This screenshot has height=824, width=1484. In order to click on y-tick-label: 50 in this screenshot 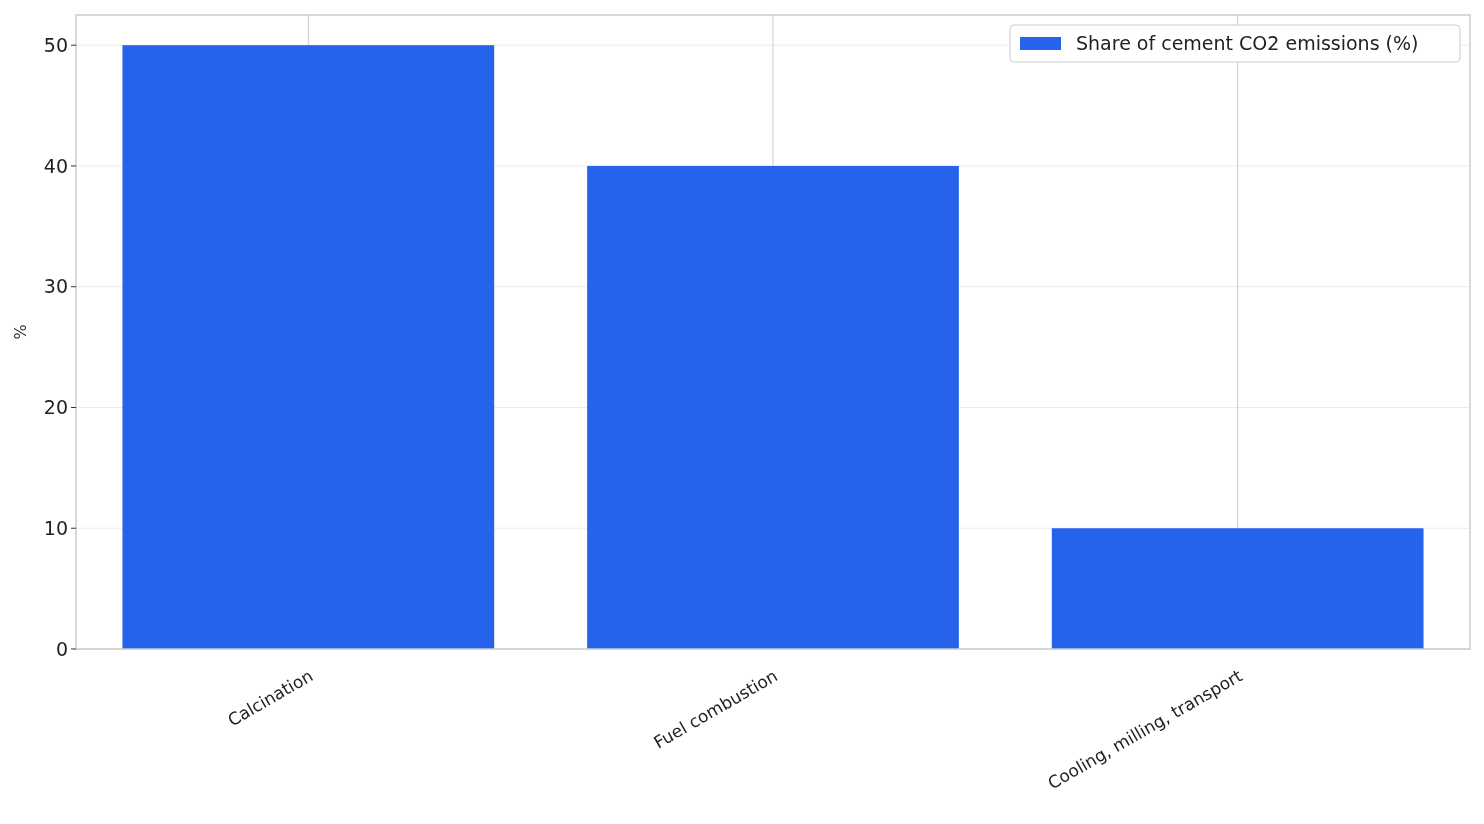, I will do `click(55, 44)`.